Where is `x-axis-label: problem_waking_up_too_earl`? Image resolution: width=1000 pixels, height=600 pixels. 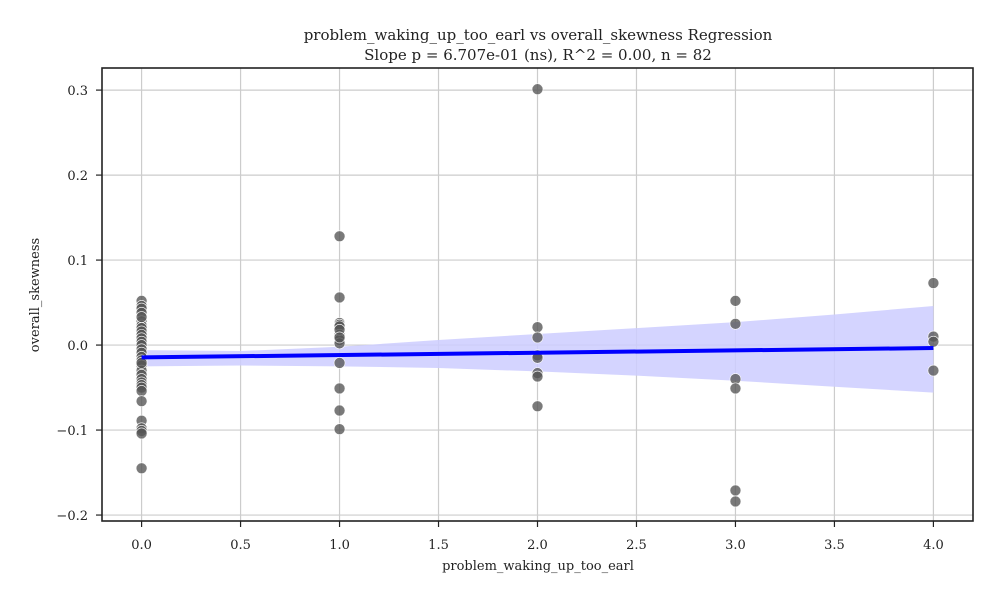 x-axis-label: problem_waking_up_too_earl is located at coordinates (538, 566).